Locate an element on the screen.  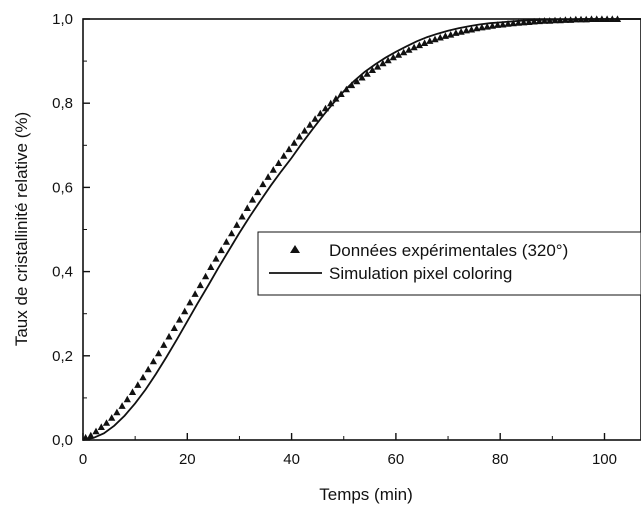
x-tick-label: 80 is located at coordinates (500, 459).